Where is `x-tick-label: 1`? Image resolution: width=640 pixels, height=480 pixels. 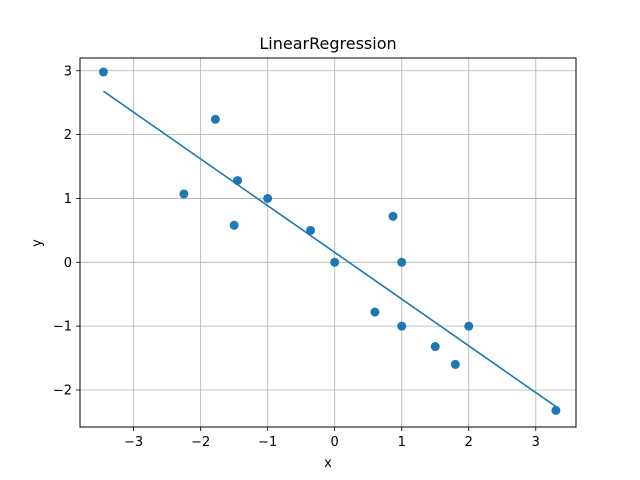 x-tick-label: 1 is located at coordinates (402, 442).